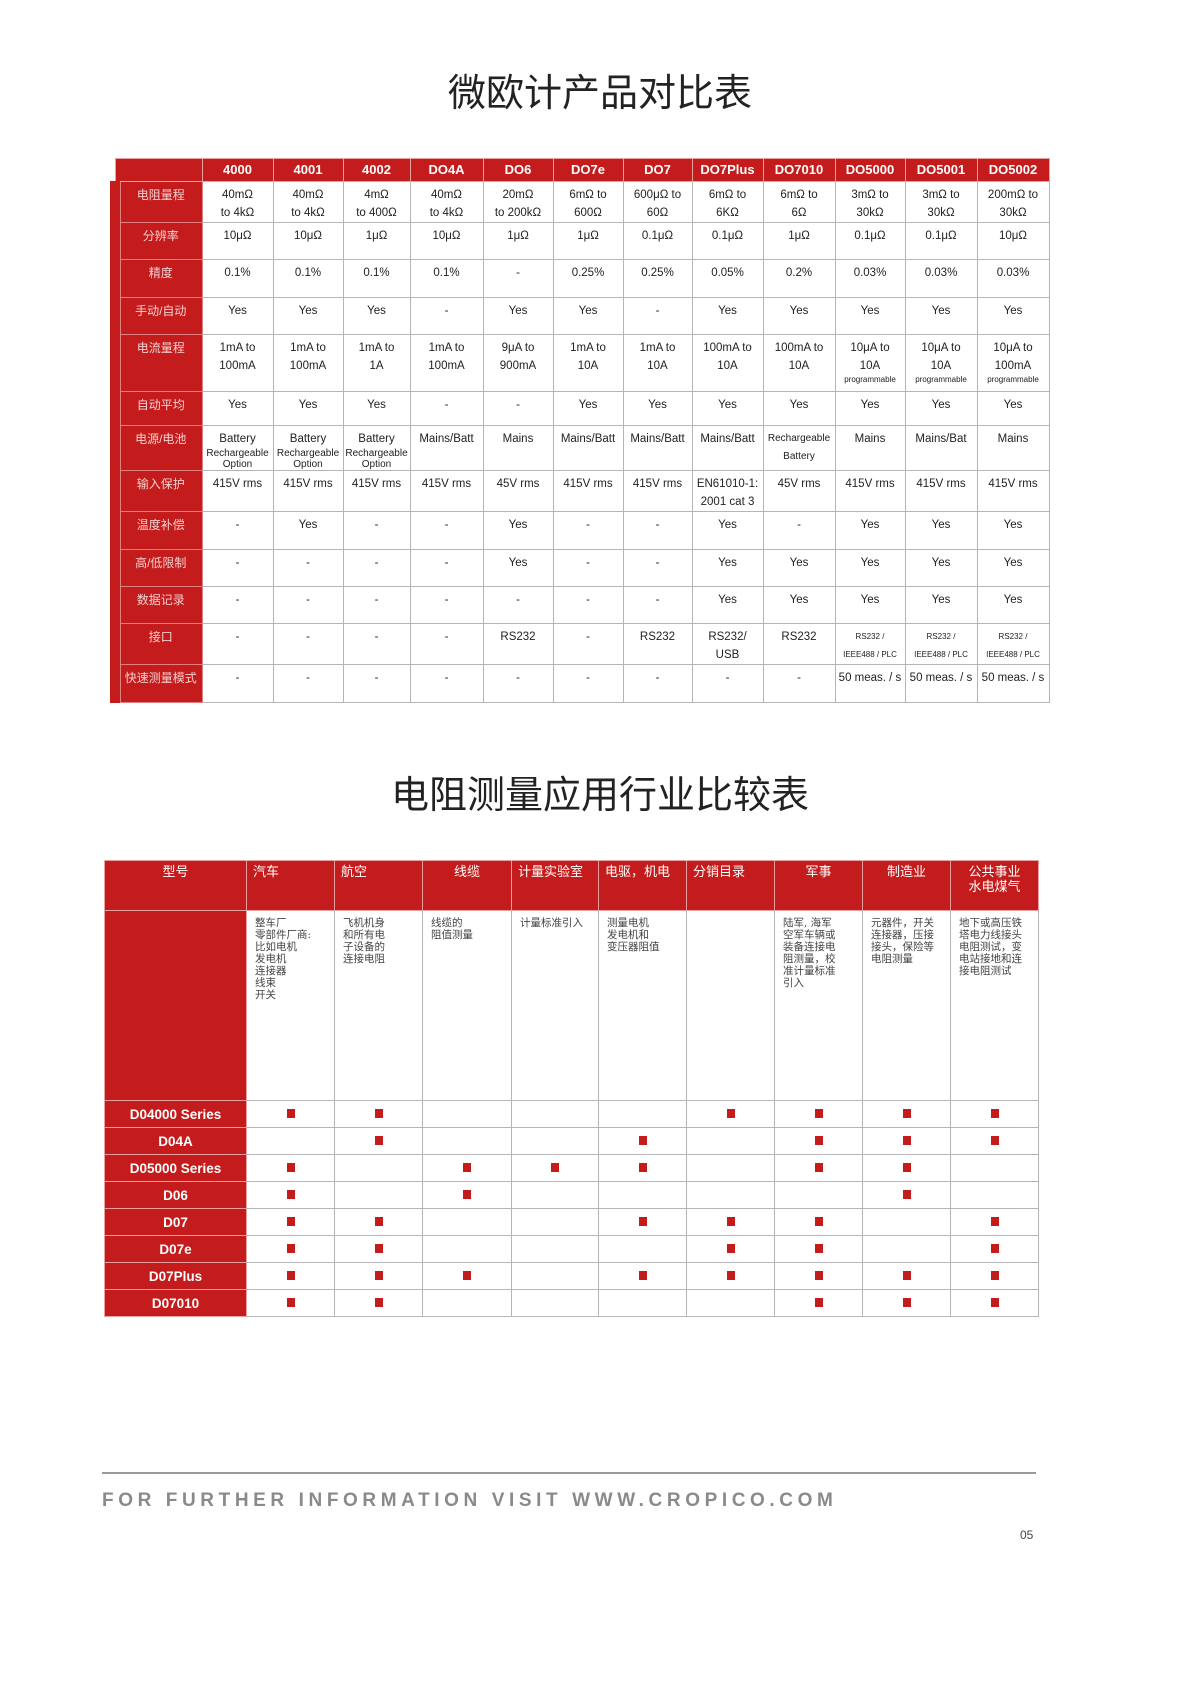 The image size is (1200, 1697). What do you see at coordinates (376, 357) in the screenshot?
I see `cell-value: 1mA to 1A` at bounding box center [376, 357].